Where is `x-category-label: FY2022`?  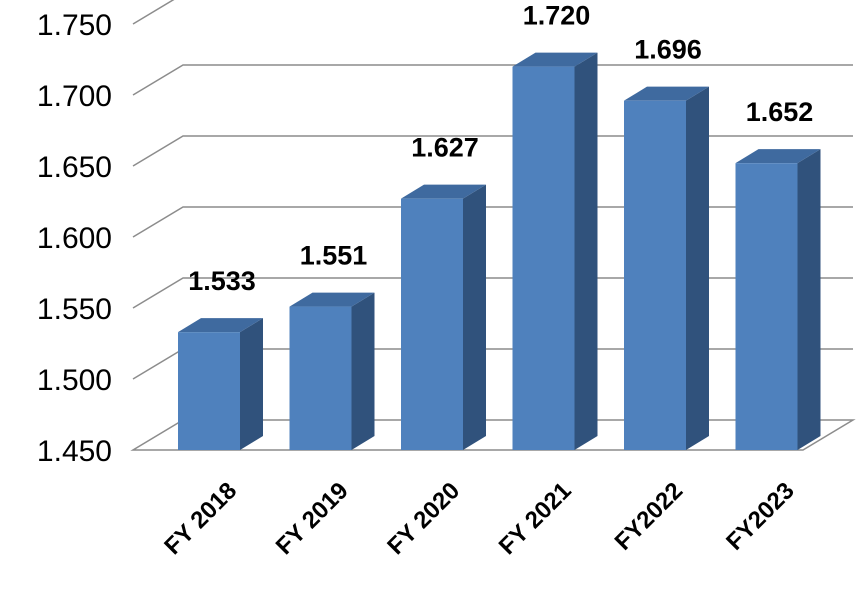 x-category-label: FY2022 is located at coordinates (649, 516).